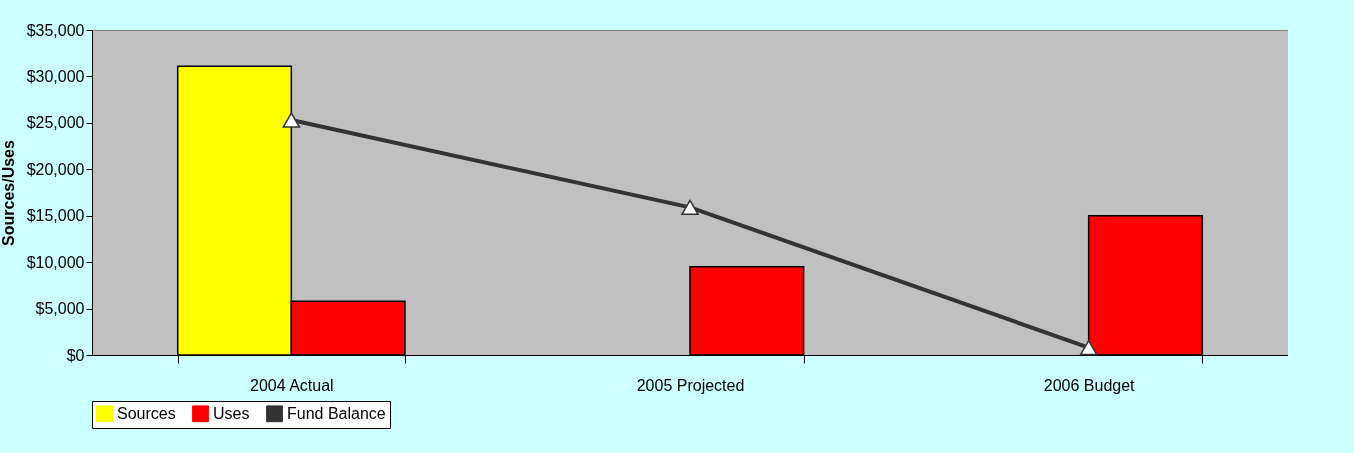 The width and height of the screenshot is (1354, 453). I want to click on x-tick-label: 2004 Actual, so click(292, 385).